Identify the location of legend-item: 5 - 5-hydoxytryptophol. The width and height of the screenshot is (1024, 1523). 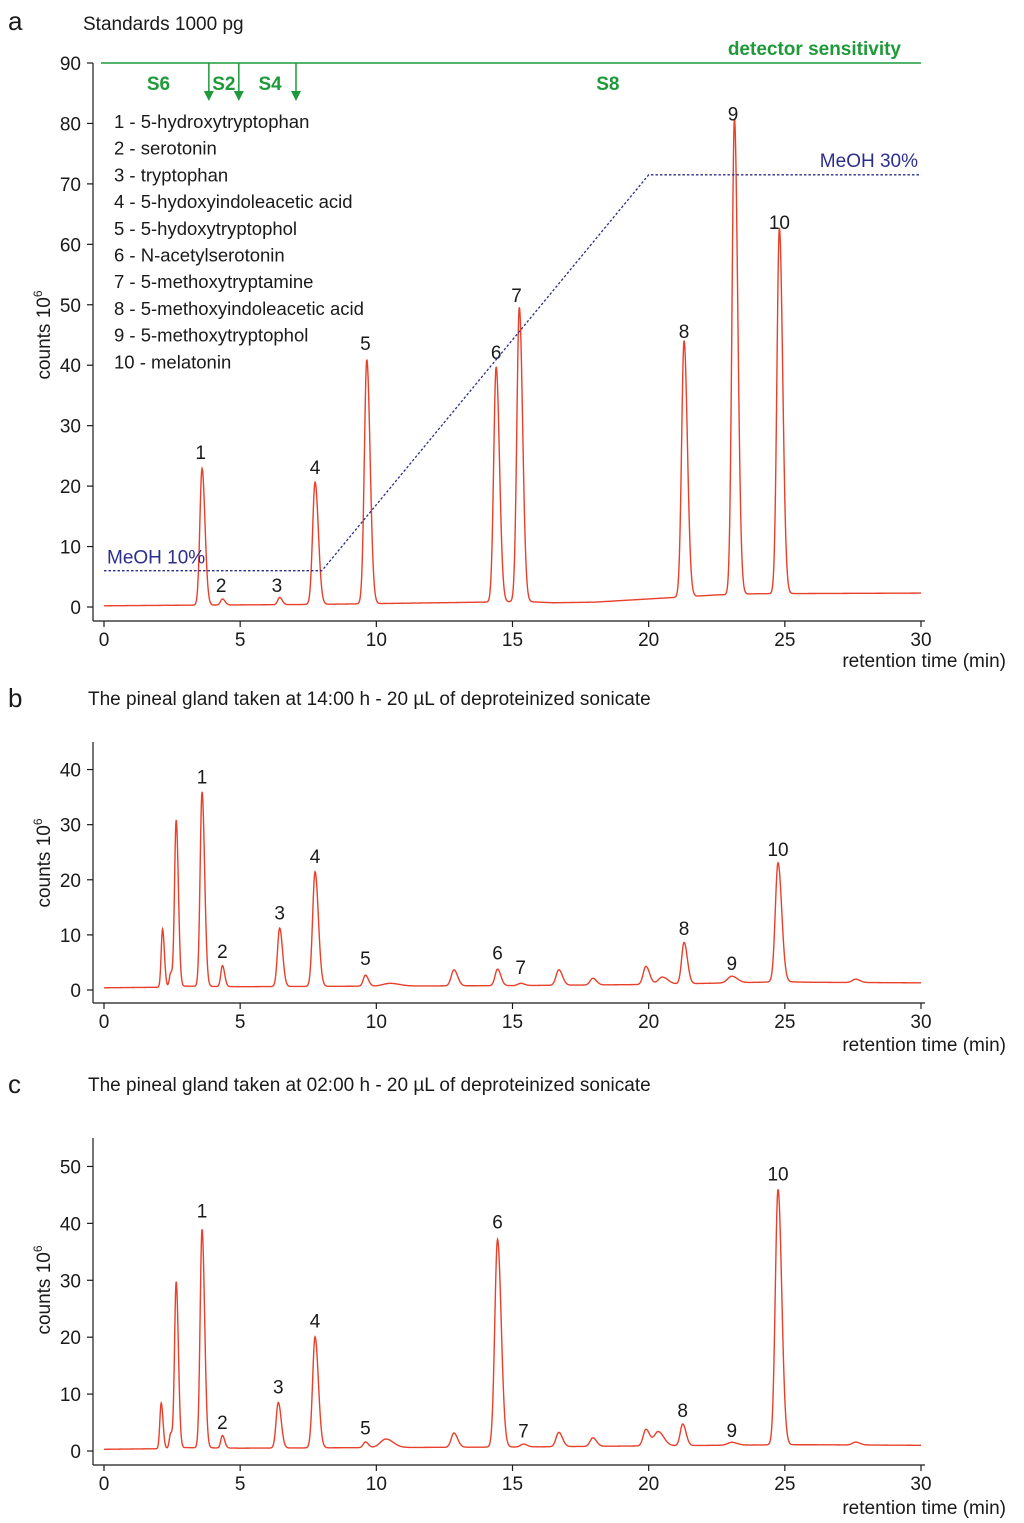
(205, 228).